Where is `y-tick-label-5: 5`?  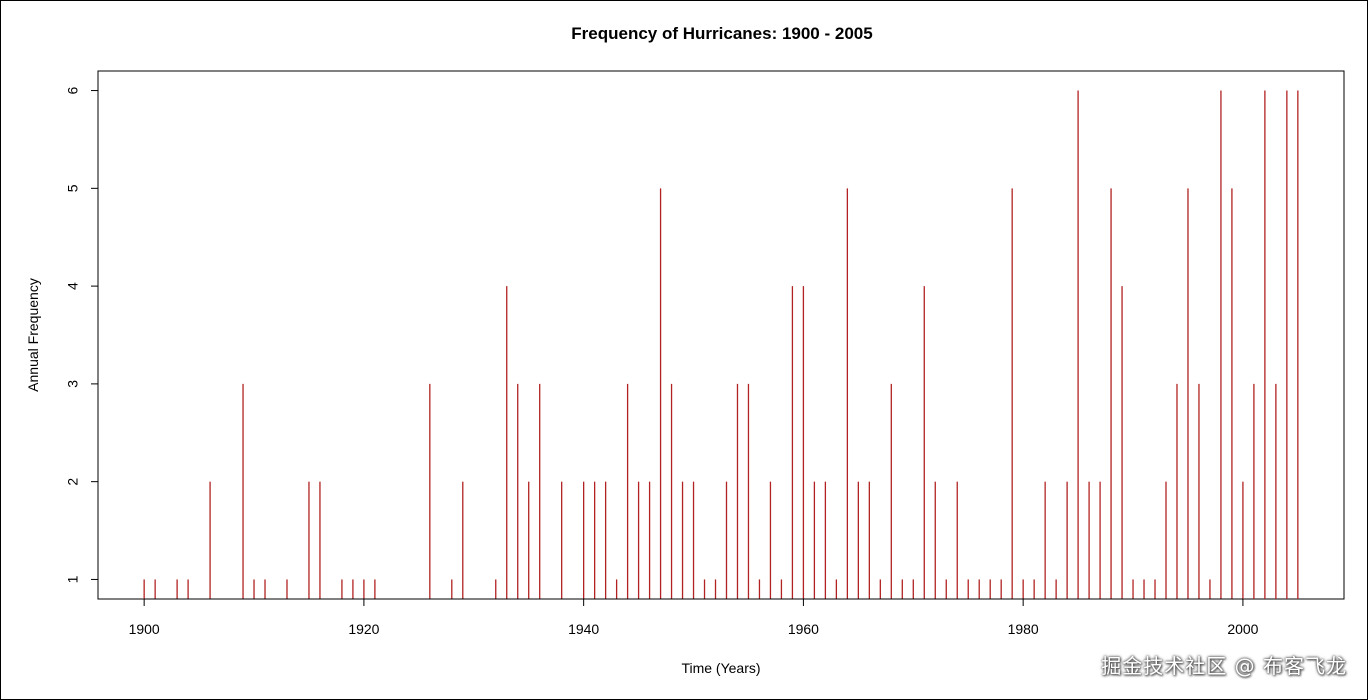
y-tick-label-5: 5 is located at coordinates (73, 188).